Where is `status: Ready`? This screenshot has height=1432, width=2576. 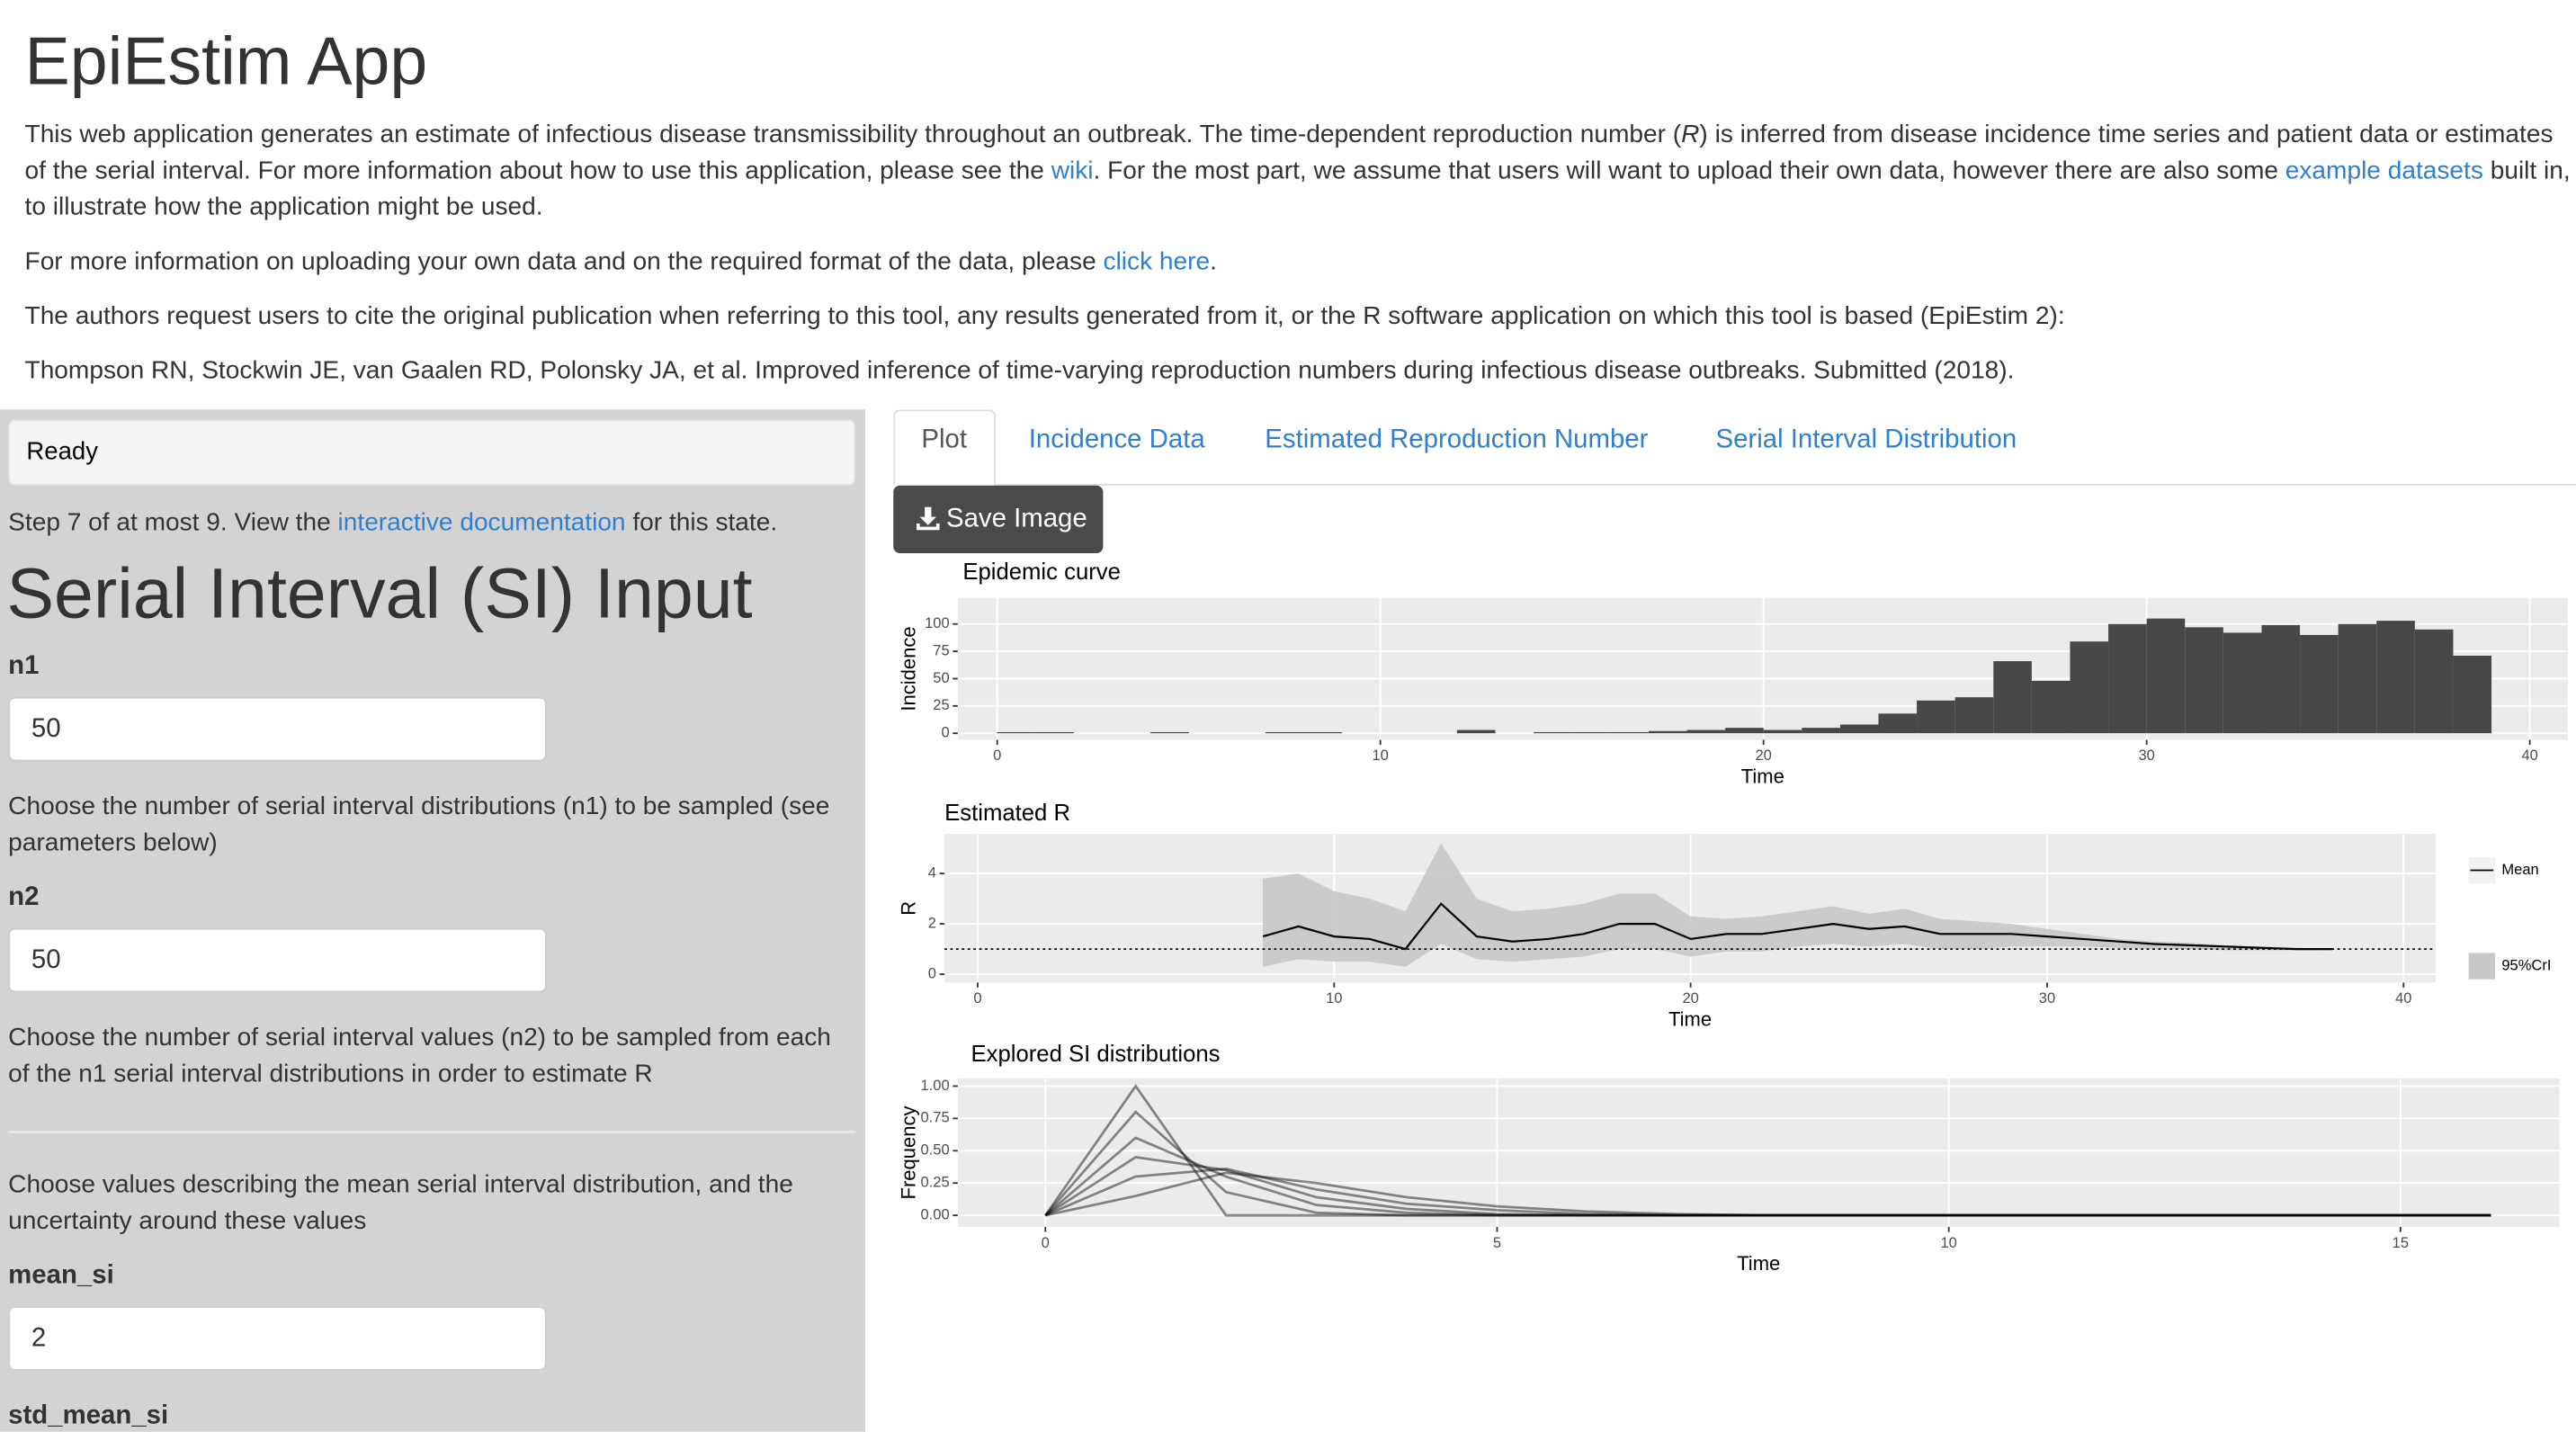 status: Ready is located at coordinates (431, 453).